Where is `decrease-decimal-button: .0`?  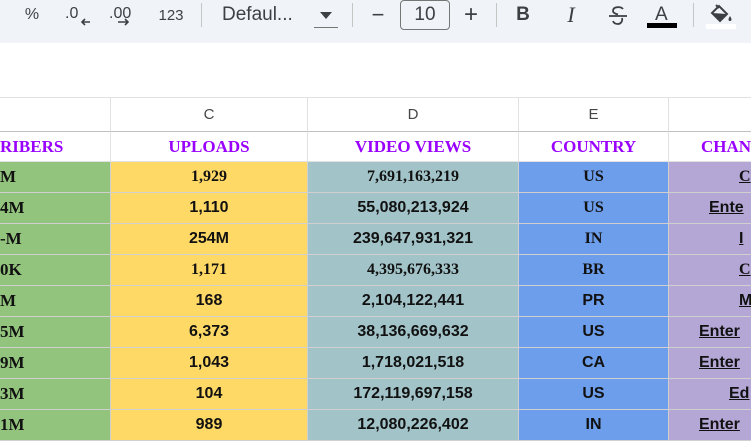 decrease-decimal-button: .0 is located at coordinates (76, 15).